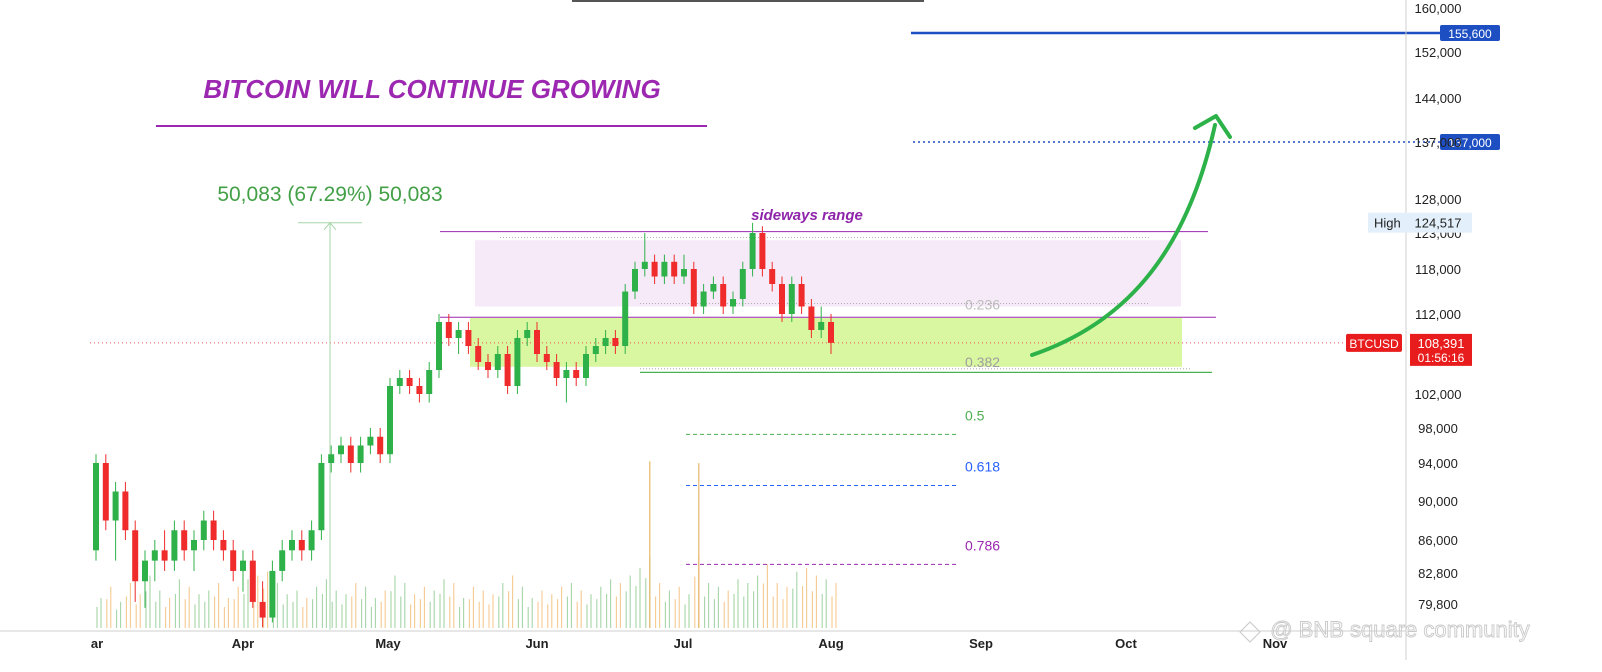  Describe the element at coordinates (1374, 342) in the screenshot. I see `symbol-badge` at that location.